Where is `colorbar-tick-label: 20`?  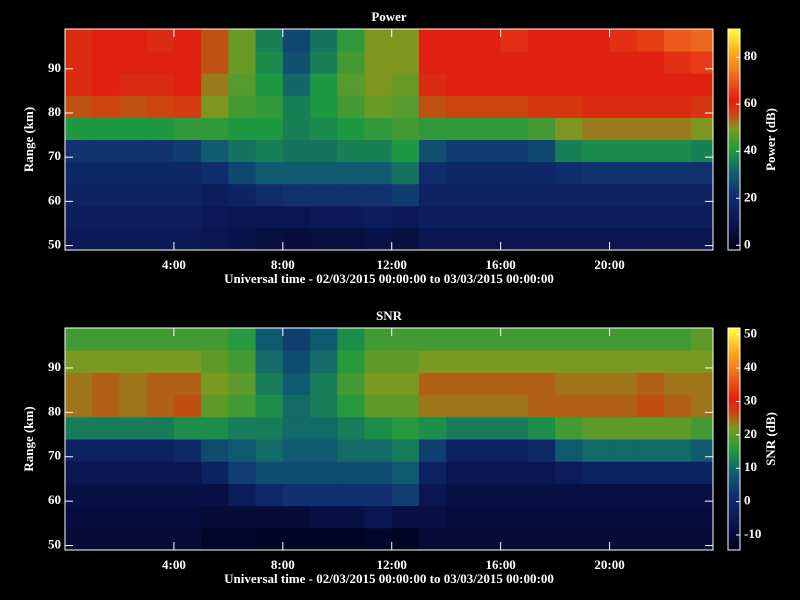
colorbar-tick-label: 20 is located at coordinates (750, 433).